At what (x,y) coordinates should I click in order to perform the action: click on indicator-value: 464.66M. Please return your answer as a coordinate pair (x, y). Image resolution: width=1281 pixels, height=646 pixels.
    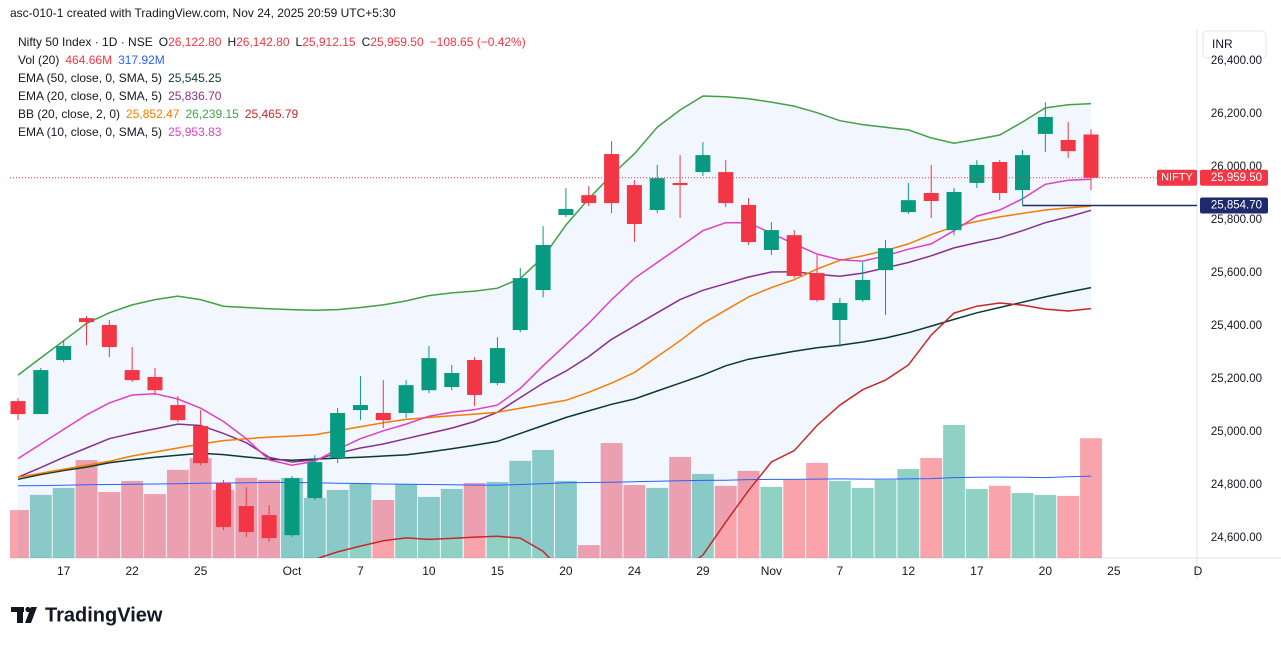
    Looking at the image, I should click on (89, 60).